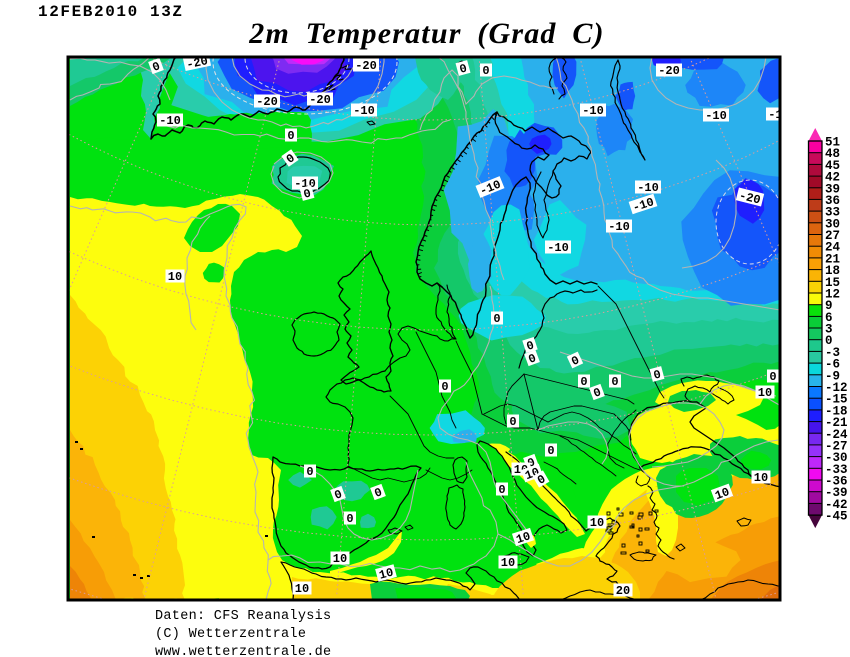 The height and width of the screenshot is (657, 850). What do you see at coordinates (836, 423) in the screenshot?
I see `svg-text: -21` at bounding box center [836, 423].